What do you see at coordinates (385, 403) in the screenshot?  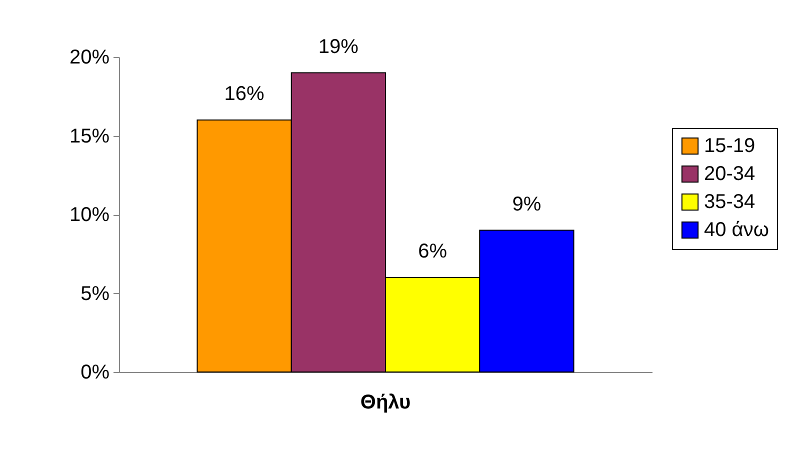 I see `x-tick-label: Θήλυ` at bounding box center [385, 403].